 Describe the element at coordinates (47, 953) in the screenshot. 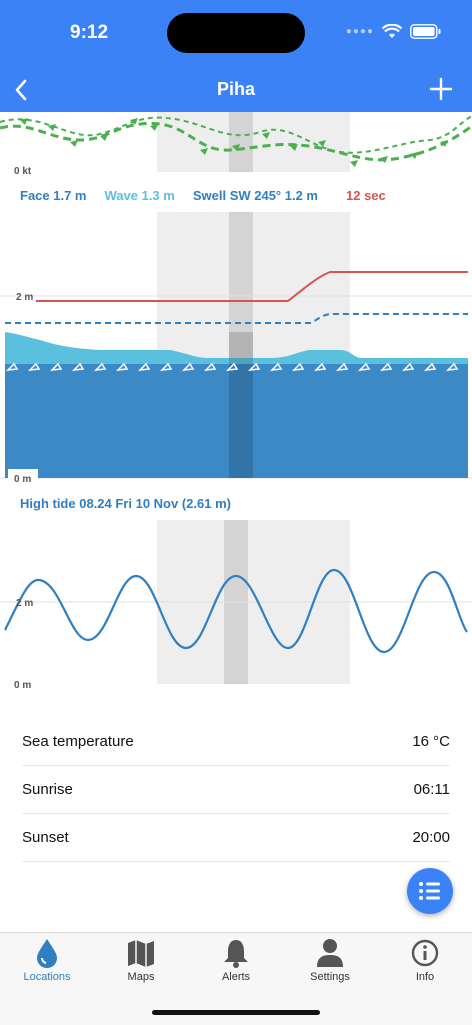

I see `drop-icon` at that location.